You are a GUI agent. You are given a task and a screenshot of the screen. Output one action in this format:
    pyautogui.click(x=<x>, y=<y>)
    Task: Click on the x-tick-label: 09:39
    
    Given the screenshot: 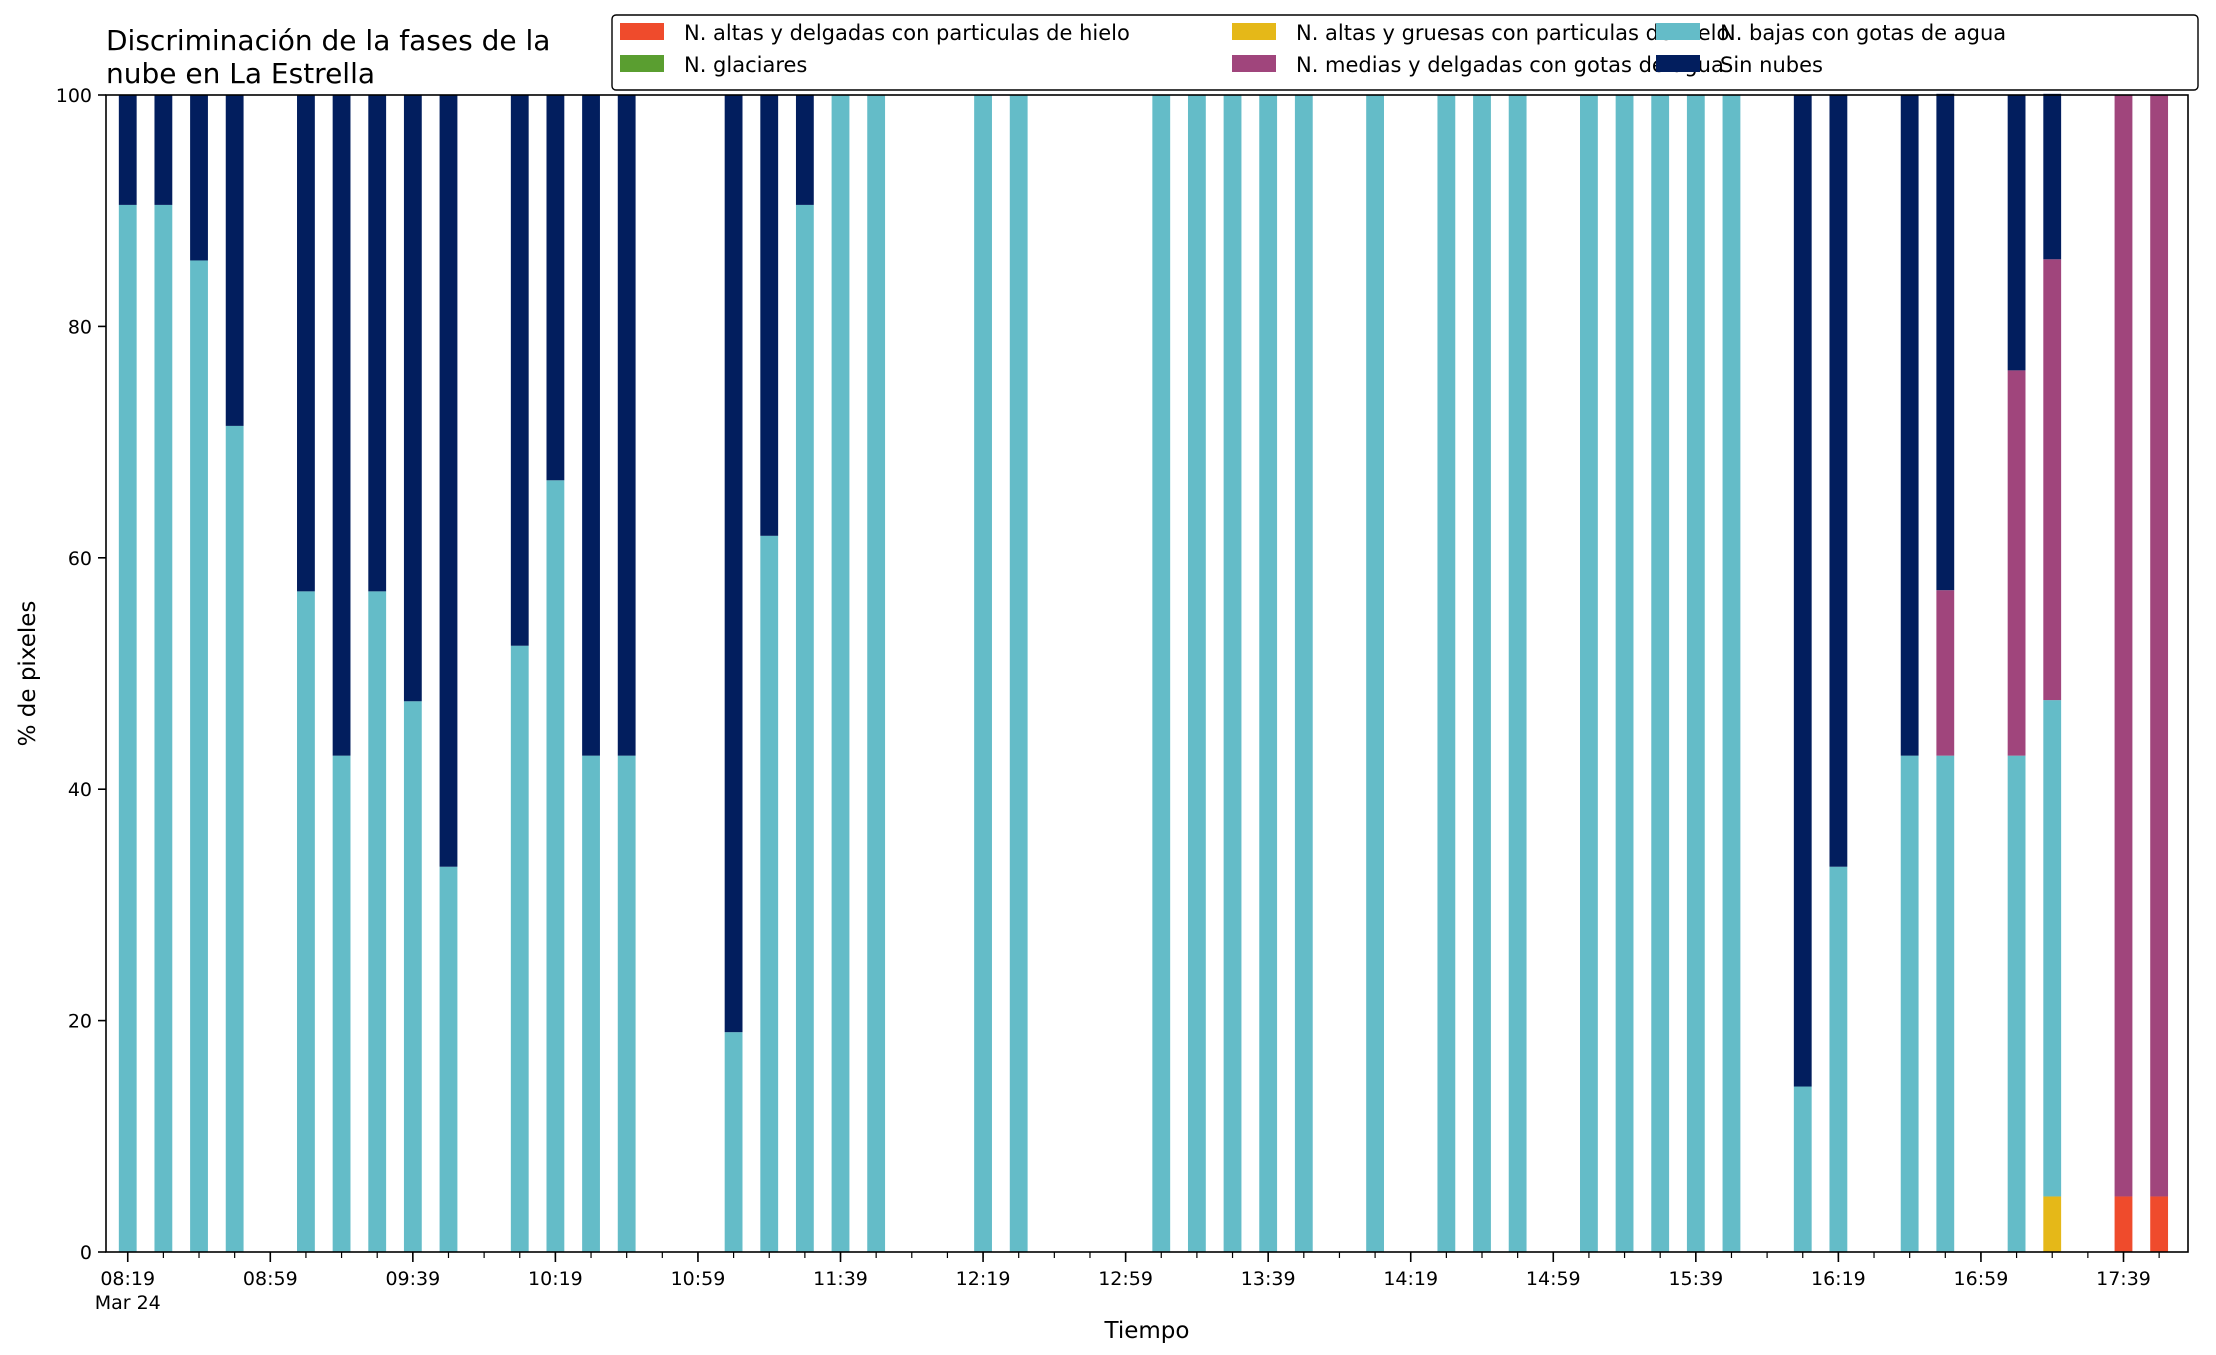 What is the action you would take?
    pyautogui.click(x=412, y=1279)
    